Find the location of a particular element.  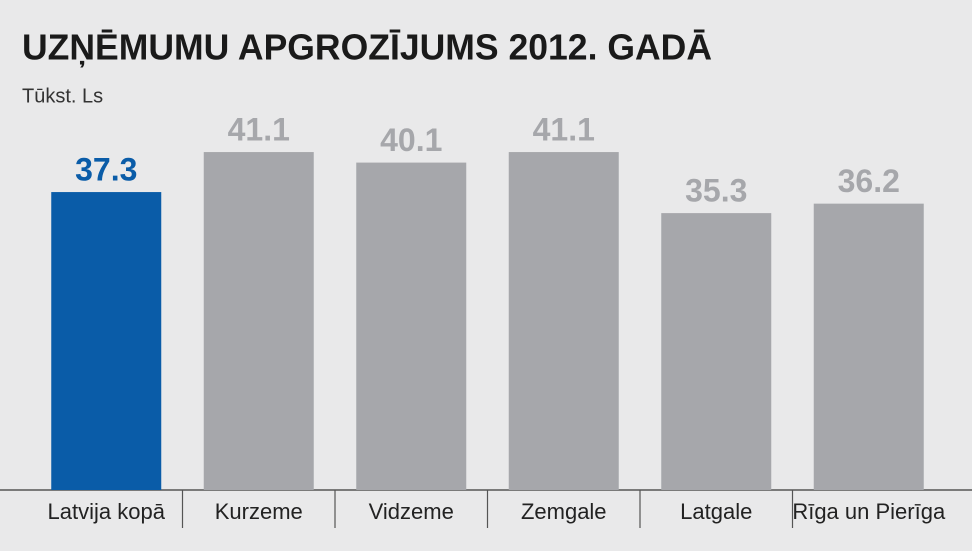

x-tick-label: Vidzeme is located at coordinates (411, 511).